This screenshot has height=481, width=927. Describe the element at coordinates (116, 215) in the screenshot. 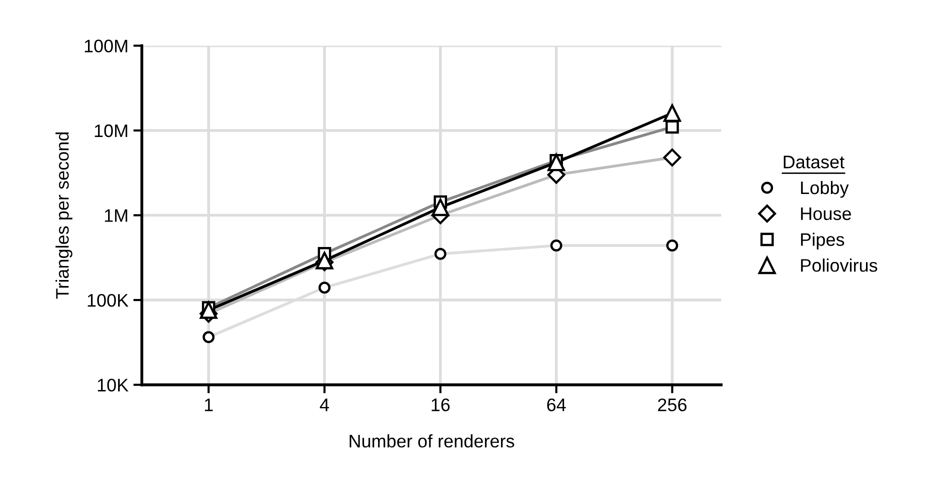

I see `y-tick-label: 1M` at that location.